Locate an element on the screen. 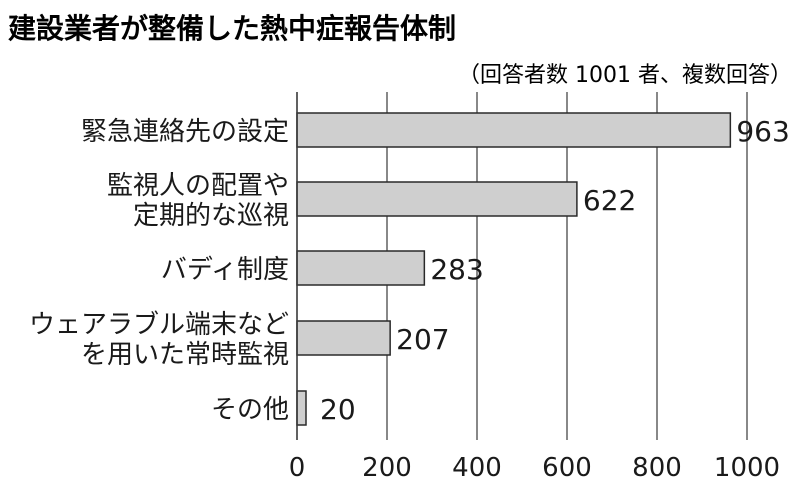  category-label-2: バディ制度 is located at coordinates (225, 270).